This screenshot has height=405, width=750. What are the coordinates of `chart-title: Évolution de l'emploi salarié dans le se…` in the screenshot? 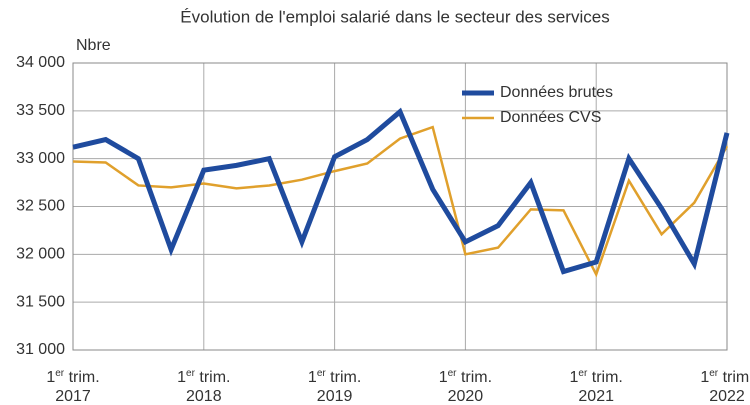 It's located at (394, 16).